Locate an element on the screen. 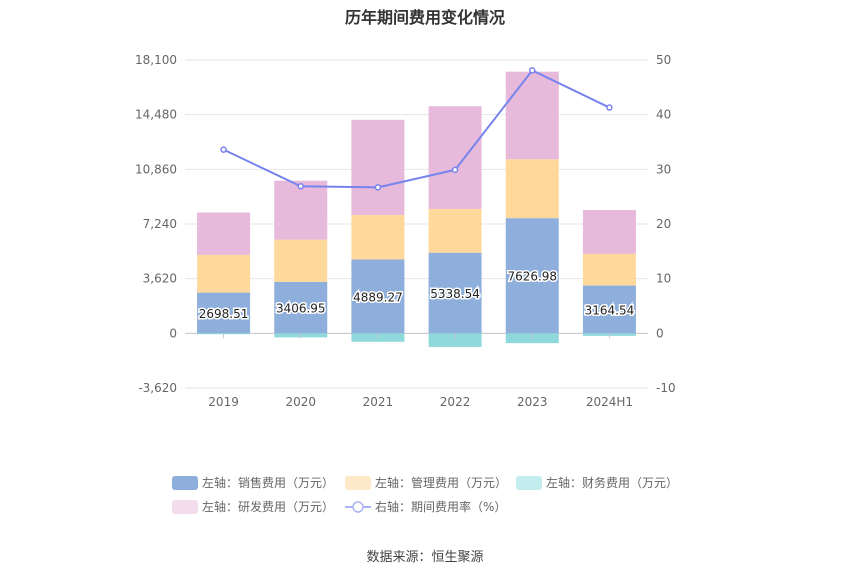 The height and width of the screenshot is (575, 850). bar-segment-s0-2020 is located at coordinates (301, 307).